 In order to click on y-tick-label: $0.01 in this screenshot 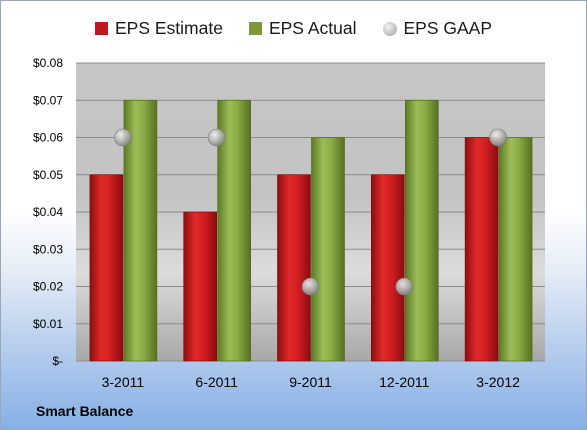, I will do `click(48, 324)`.